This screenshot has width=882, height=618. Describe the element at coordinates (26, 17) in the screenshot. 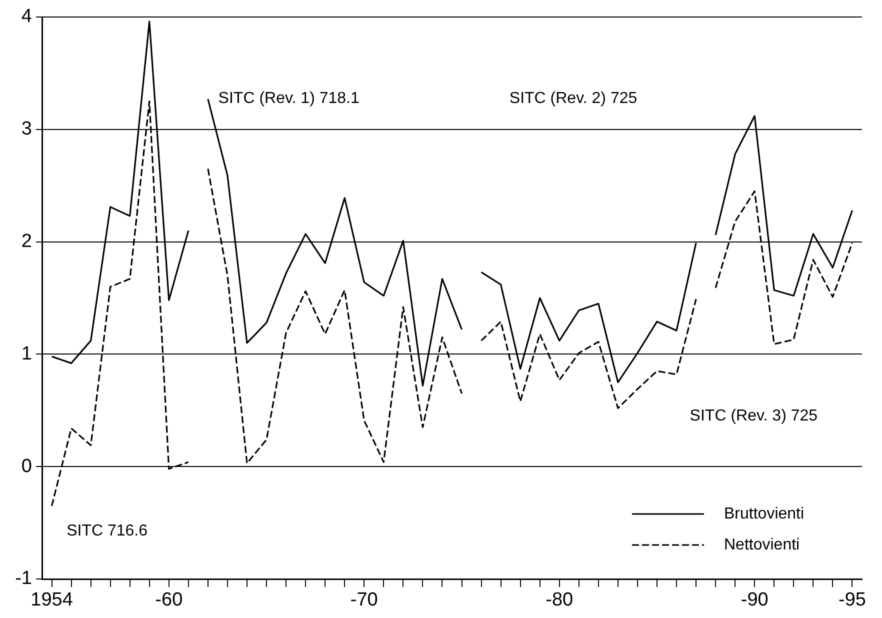

I see `y-tick-label: 4` at that location.